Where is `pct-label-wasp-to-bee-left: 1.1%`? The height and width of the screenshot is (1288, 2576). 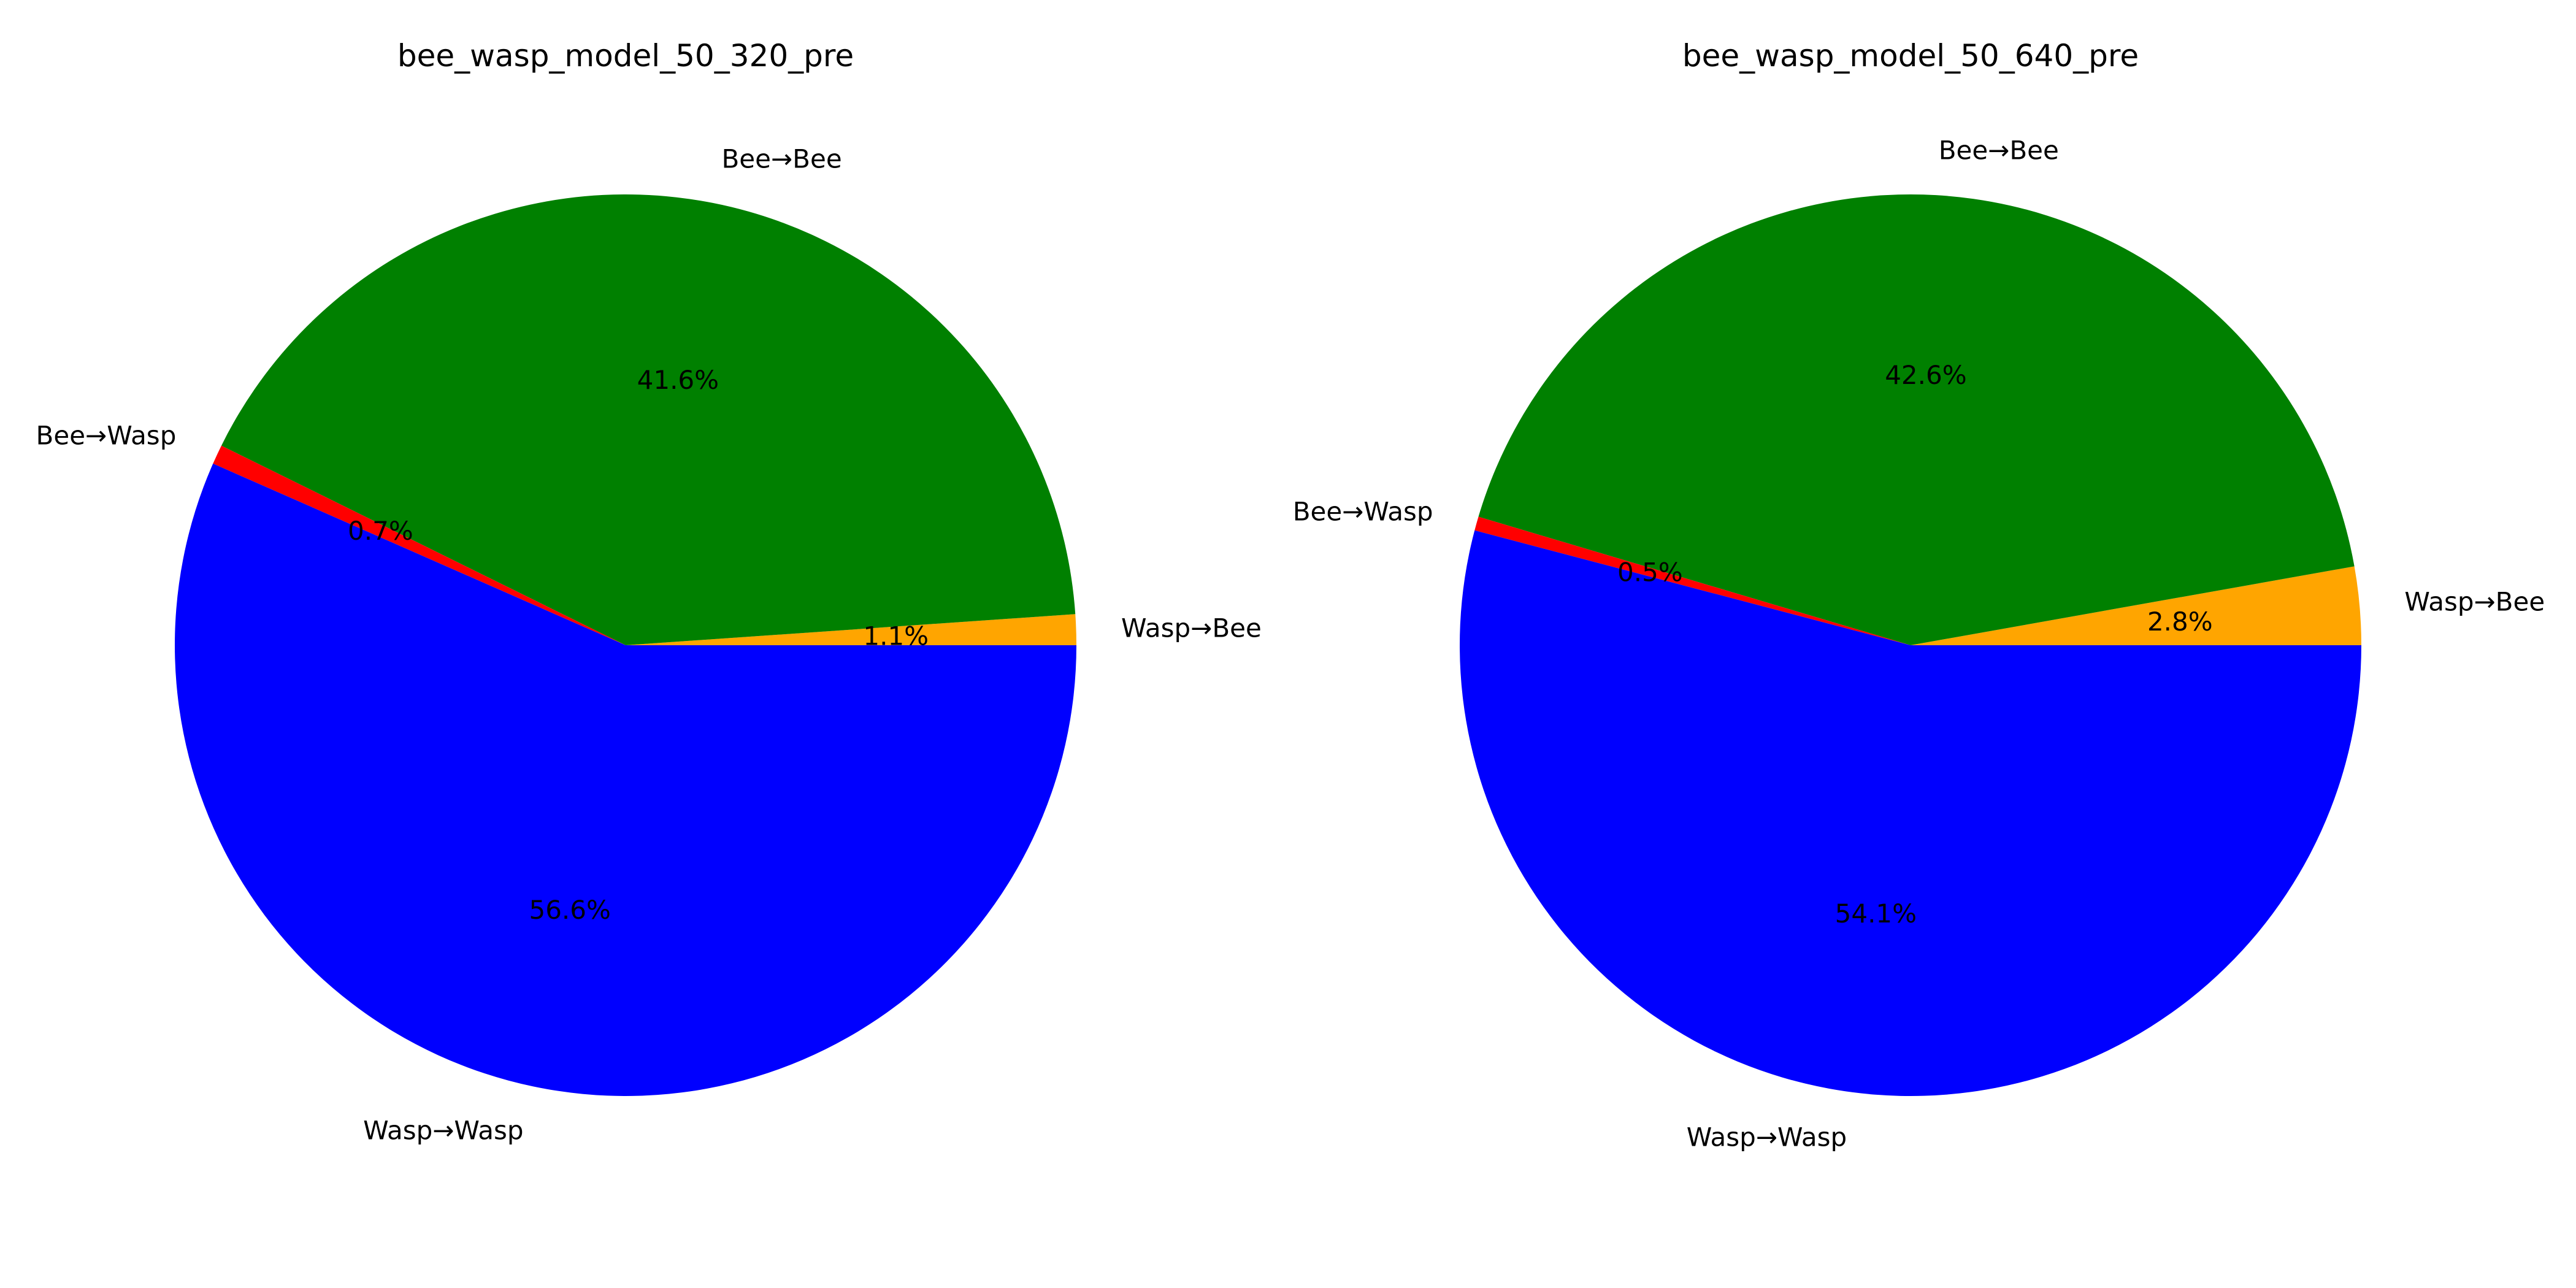 pct-label-wasp-to-bee-left: 1.1% is located at coordinates (896, 636).